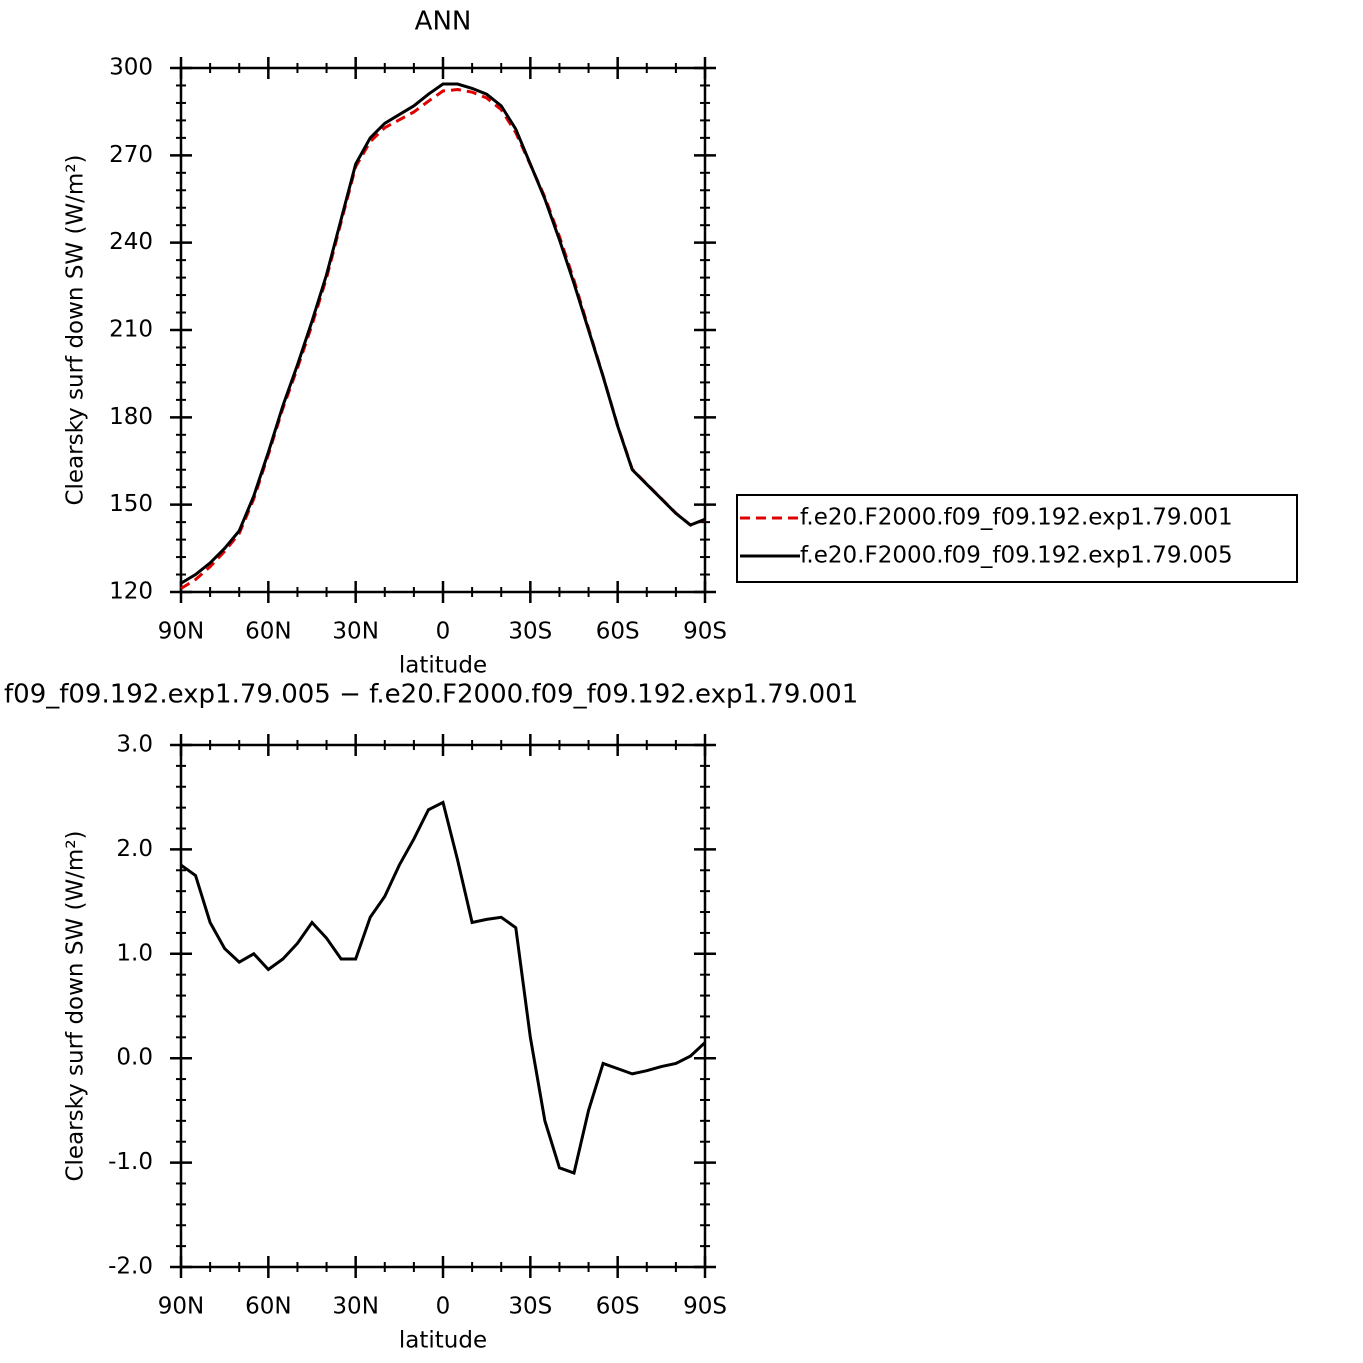 The height and width of the screenshot is (1363, 1363). I want to click on y-tick-label: 2.0, so click(134, 849).